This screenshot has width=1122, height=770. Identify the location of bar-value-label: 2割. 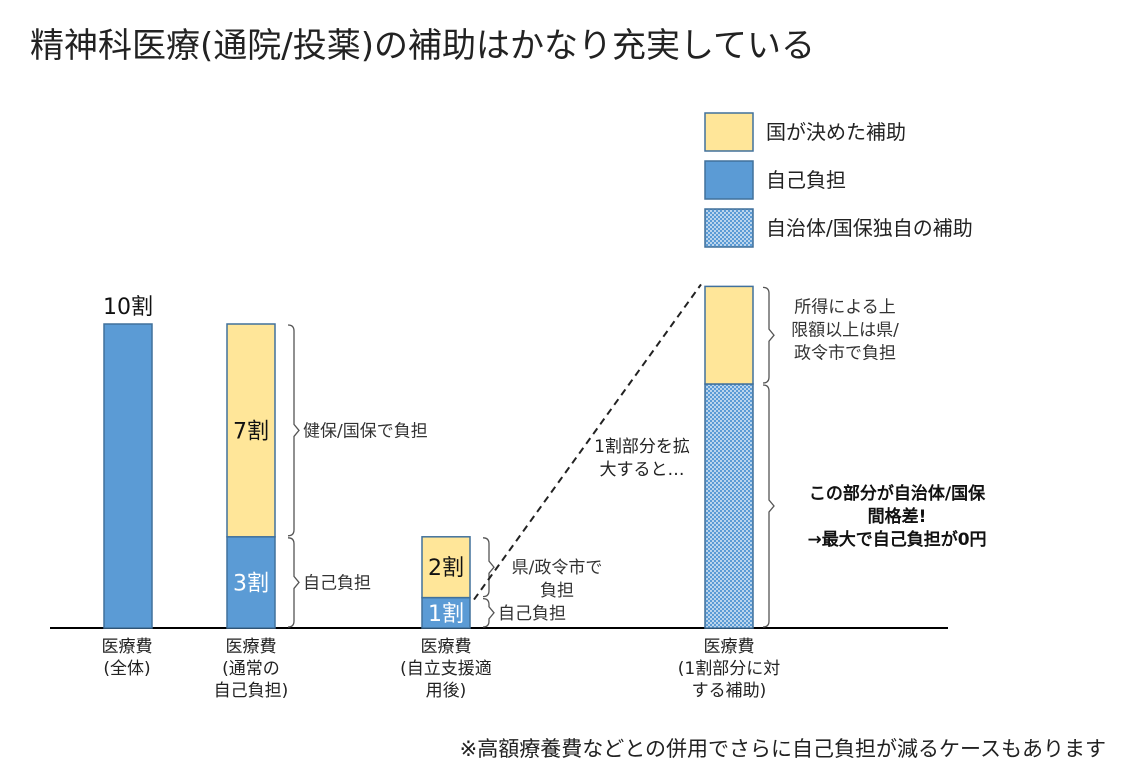
(446, 568).